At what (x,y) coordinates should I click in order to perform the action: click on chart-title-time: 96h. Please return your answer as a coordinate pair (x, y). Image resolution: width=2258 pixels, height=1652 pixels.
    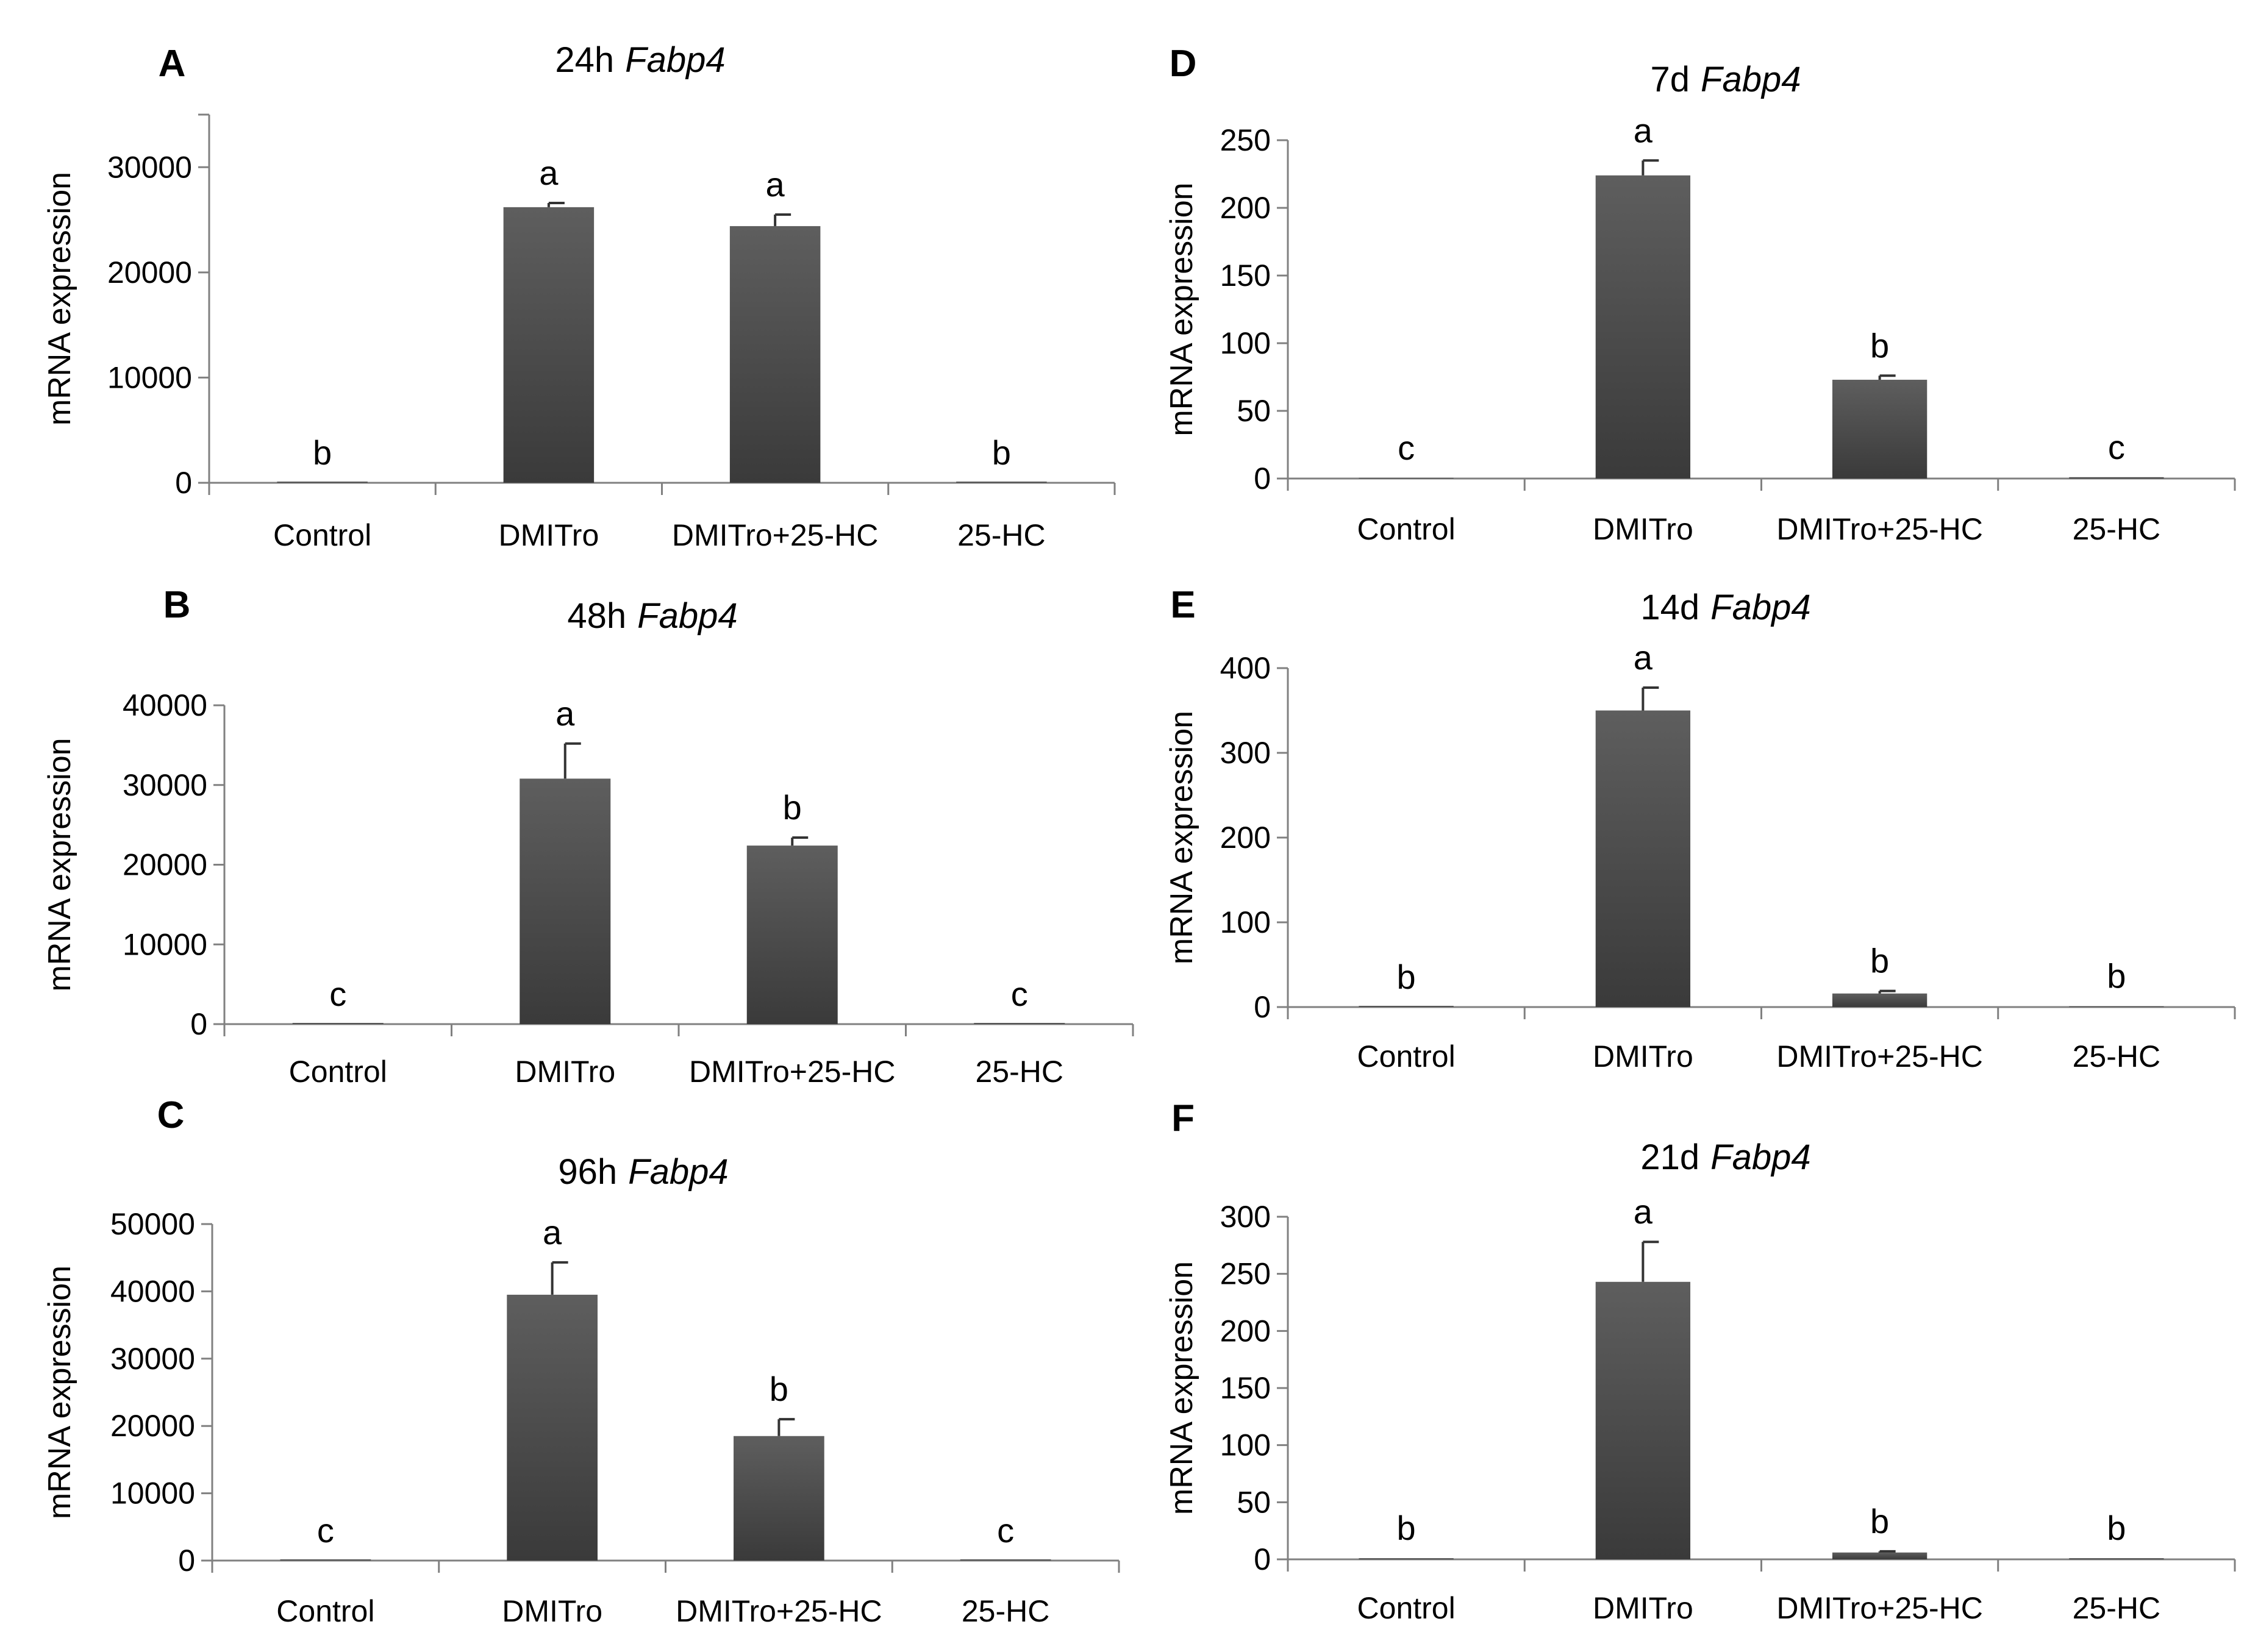
    Looking at the image, I should click on (587, 1172).